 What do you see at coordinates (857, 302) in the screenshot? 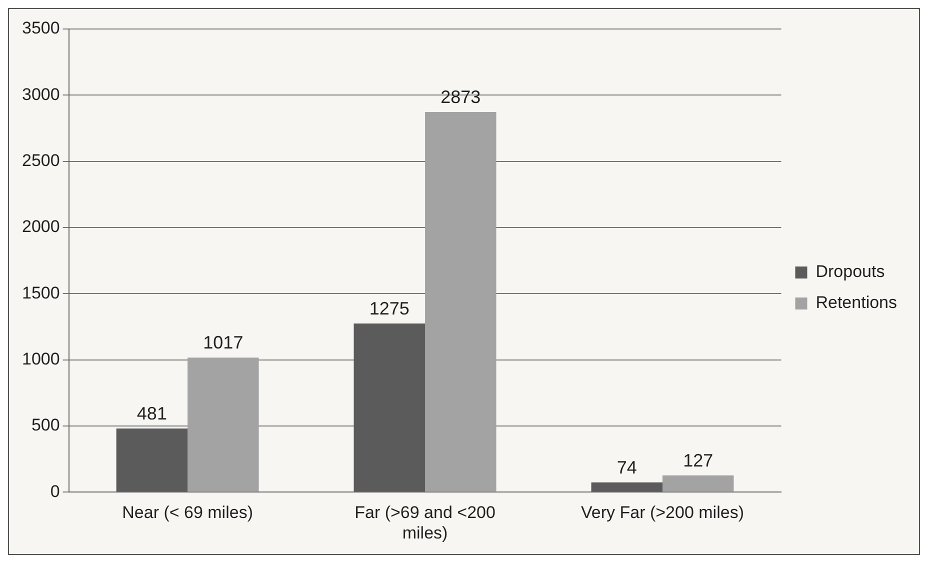
I see `legend-label: Retentions` at bounding box center [857, 302].